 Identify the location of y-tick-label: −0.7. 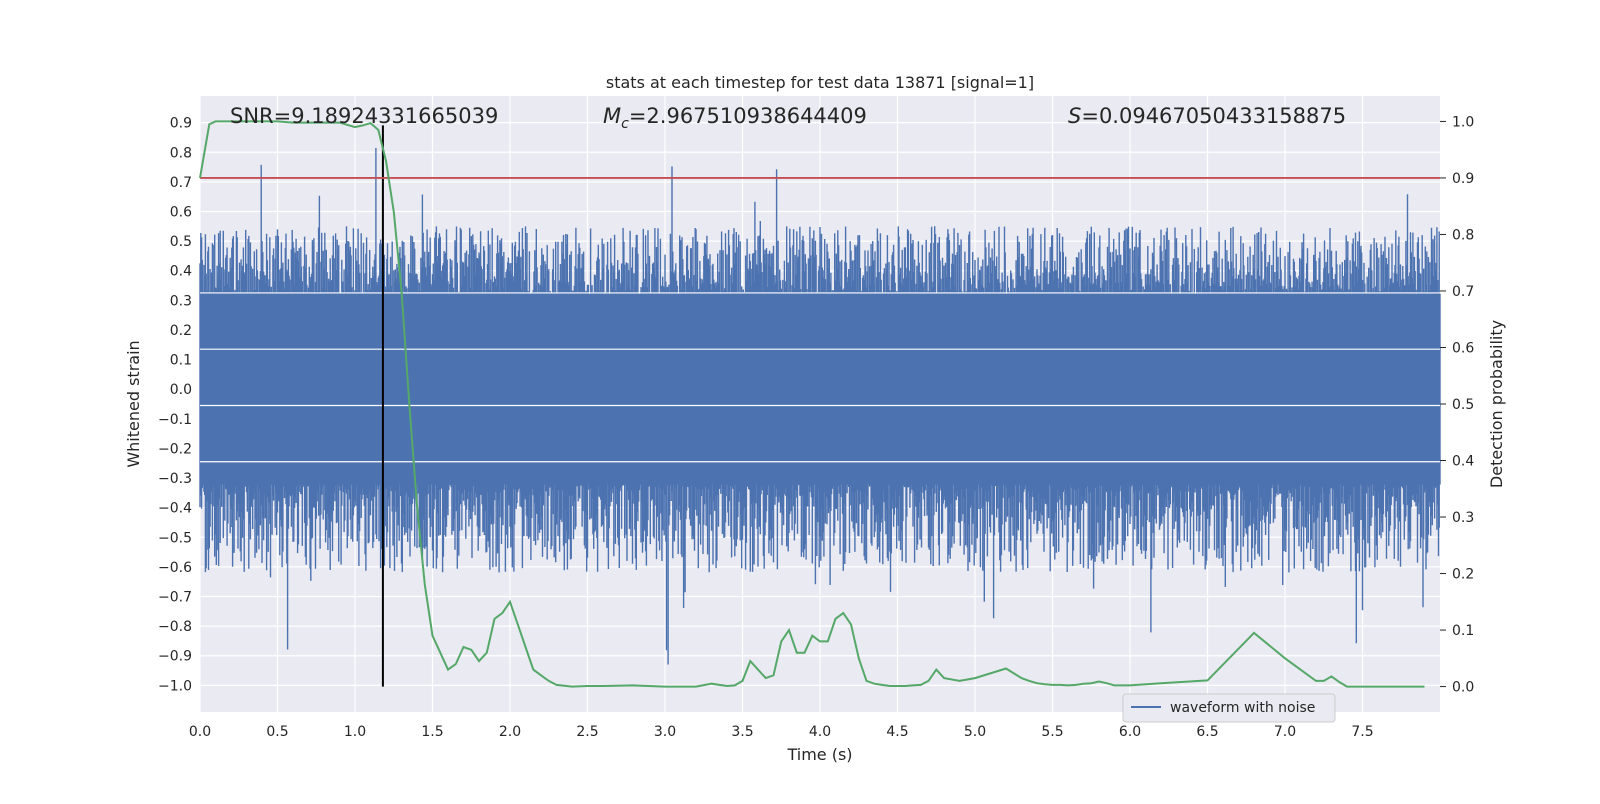
(175, 598).